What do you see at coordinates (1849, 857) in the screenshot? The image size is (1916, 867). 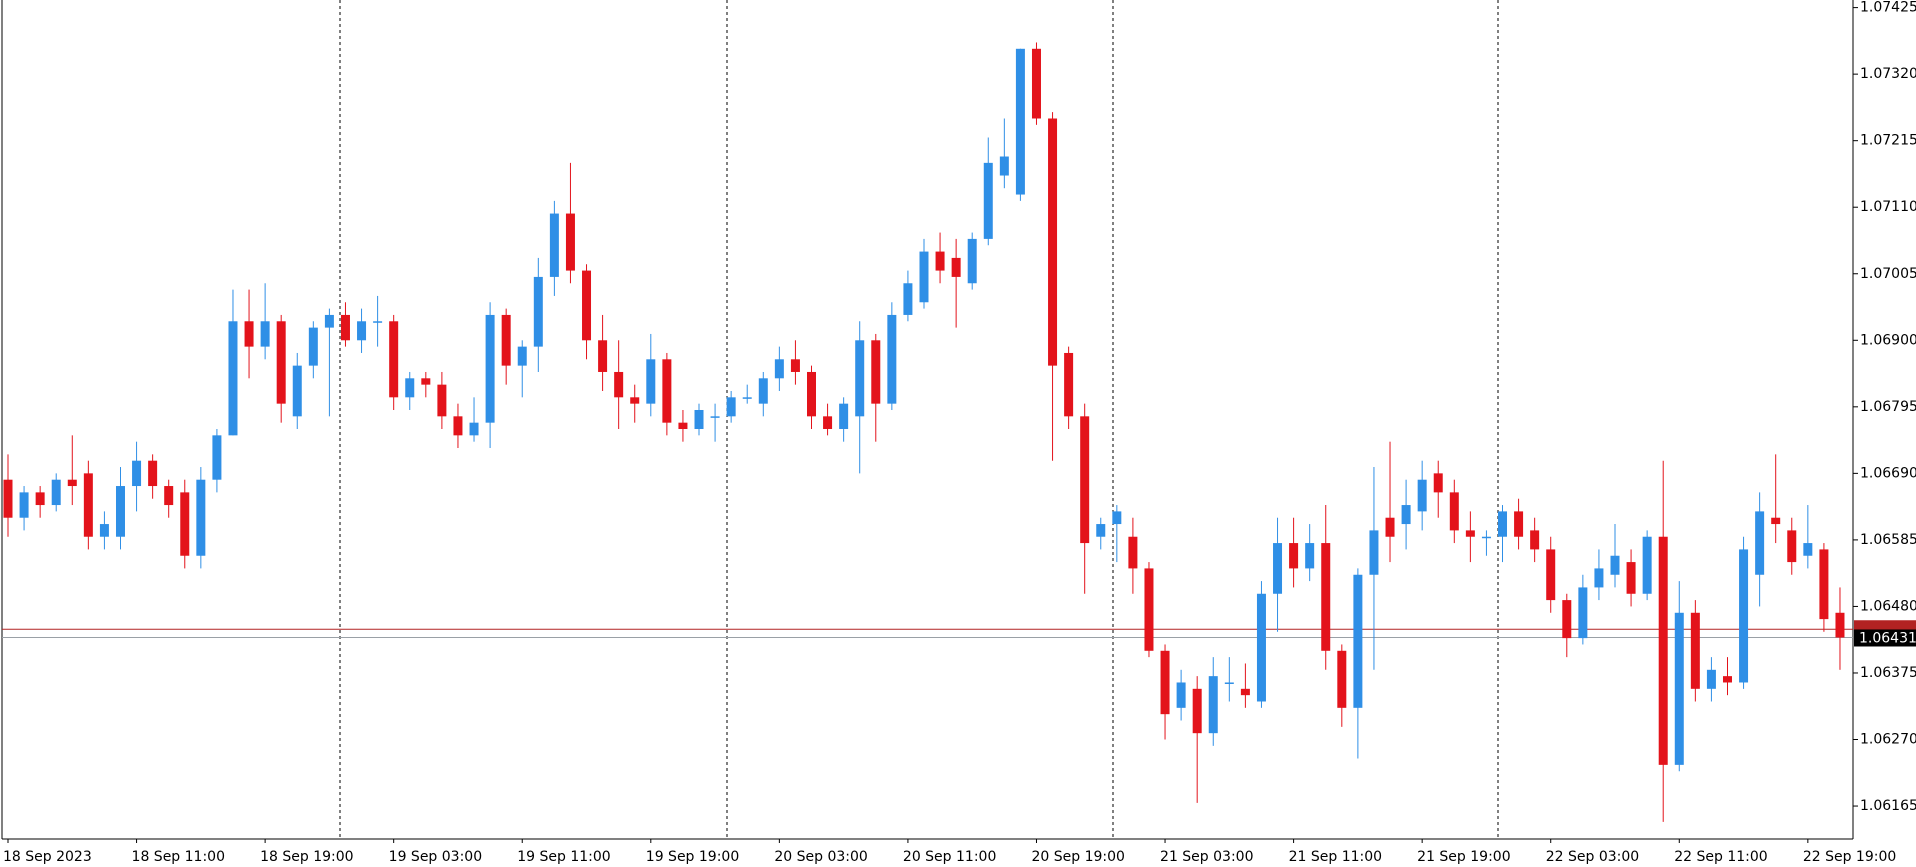 I see `x-tick-label: 22 Sep 19:00` at bounding box center [1849, 857].